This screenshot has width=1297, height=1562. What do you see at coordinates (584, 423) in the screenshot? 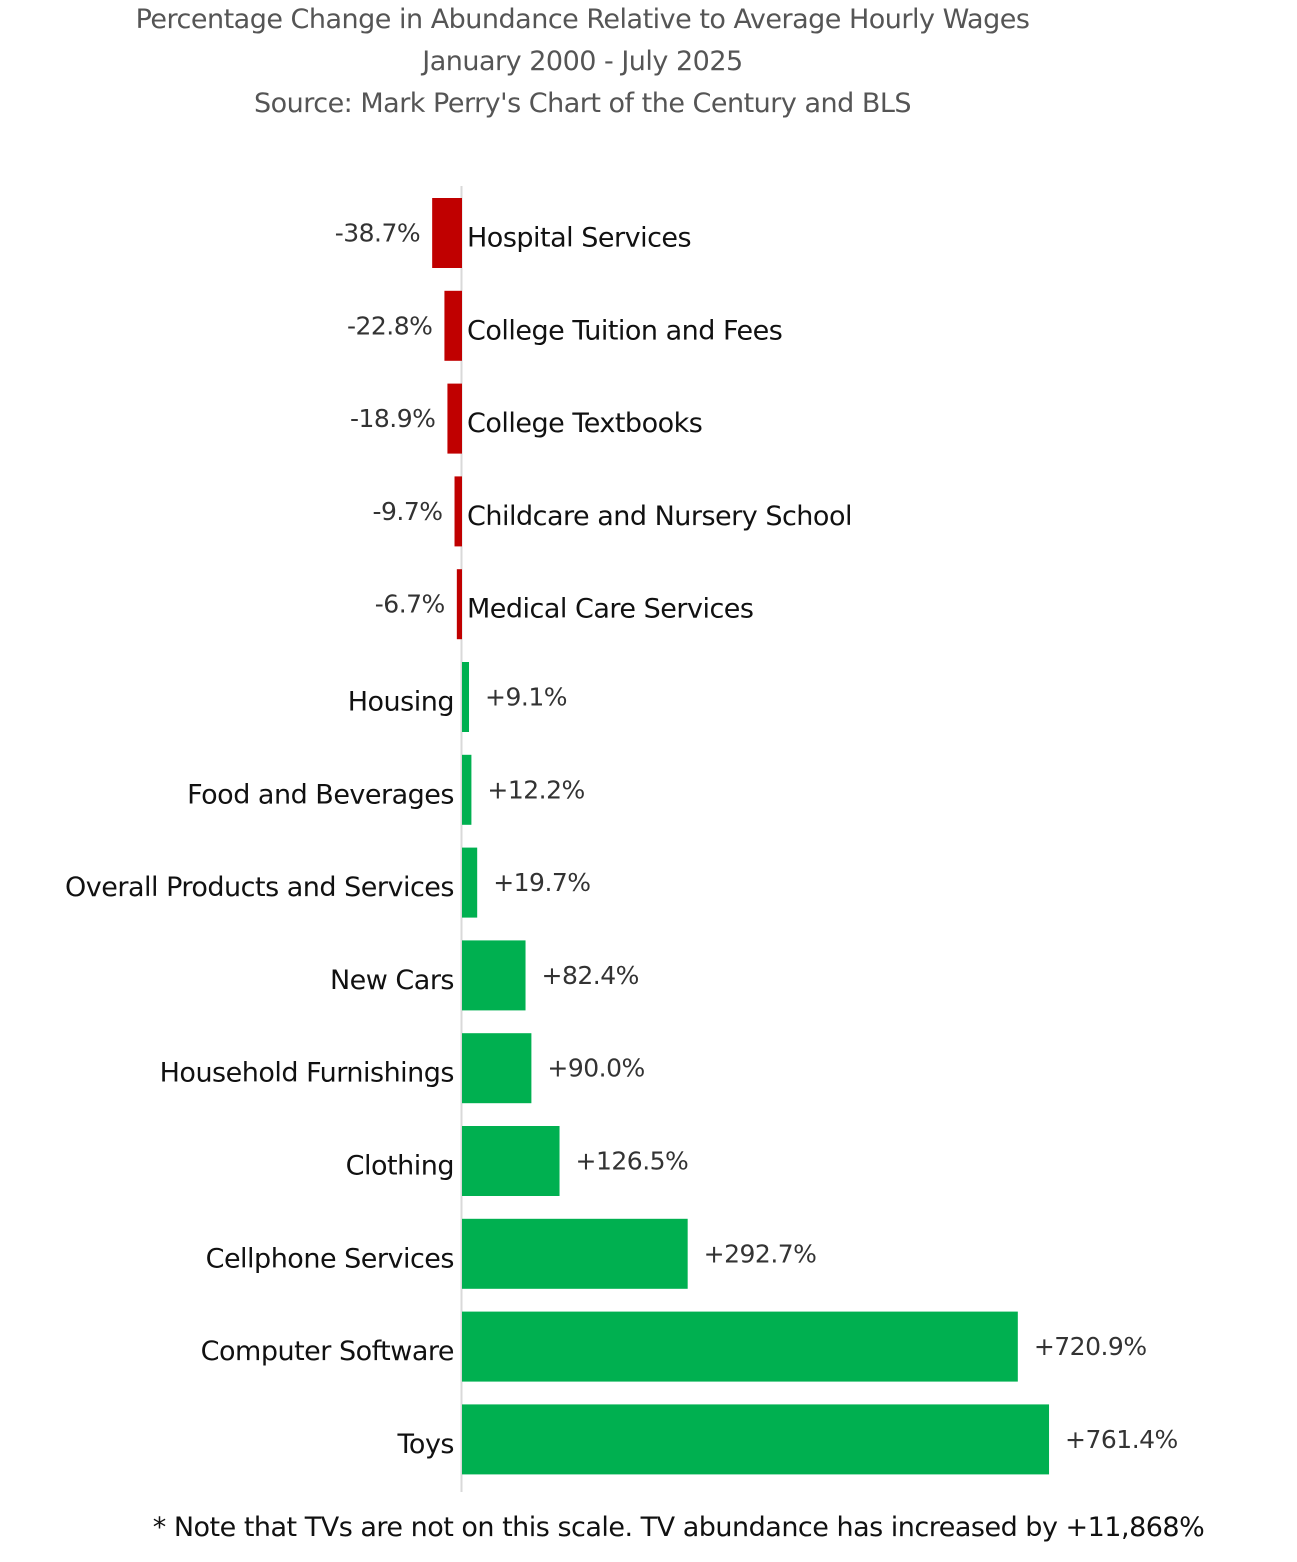
I see `category-label-2: College Textbooks` at bounding box center [584, 423].